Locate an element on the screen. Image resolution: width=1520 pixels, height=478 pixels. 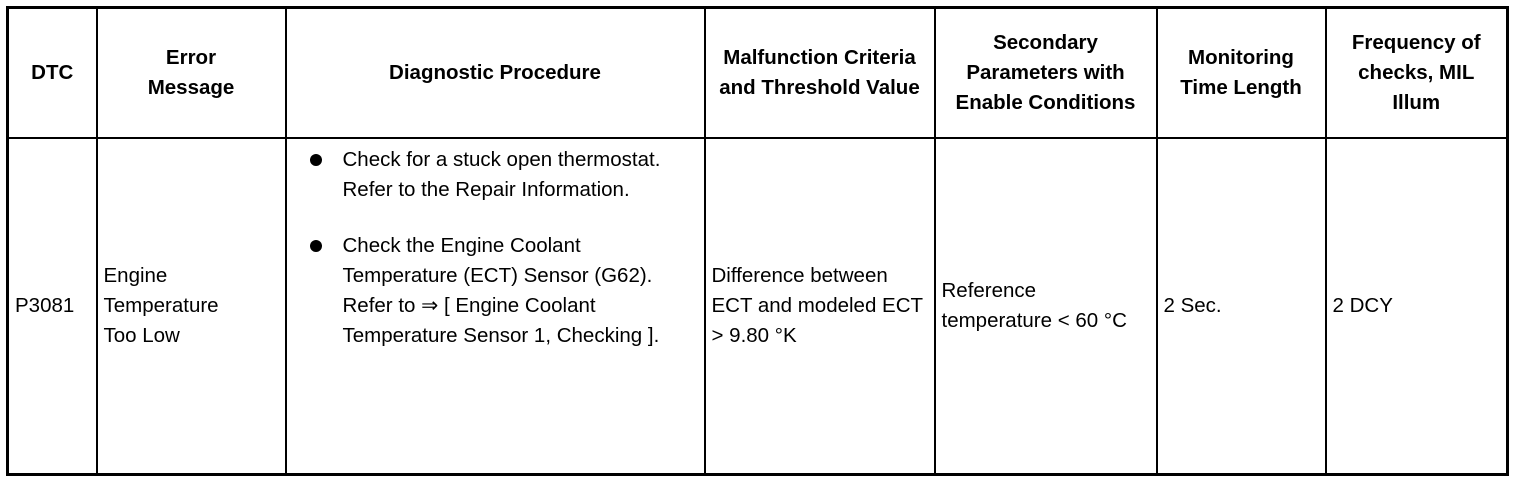
cell-error-message: Engine Temperature Too Low is located at coordinates (191, 306).